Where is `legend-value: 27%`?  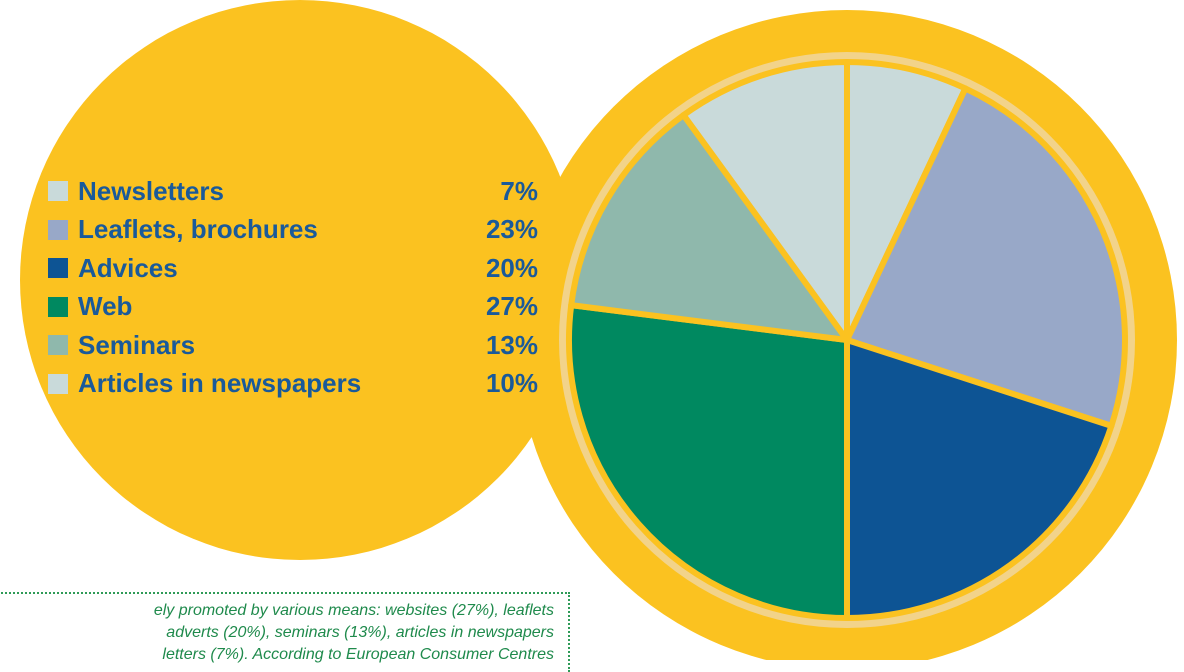 legend-value: 27% is located at coordinates (511, 306).